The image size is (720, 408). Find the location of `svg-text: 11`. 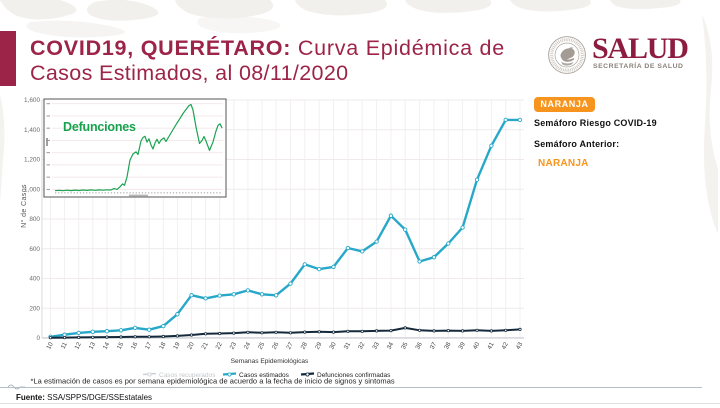

svg-text: 11 is located at coordinates (64, 345).